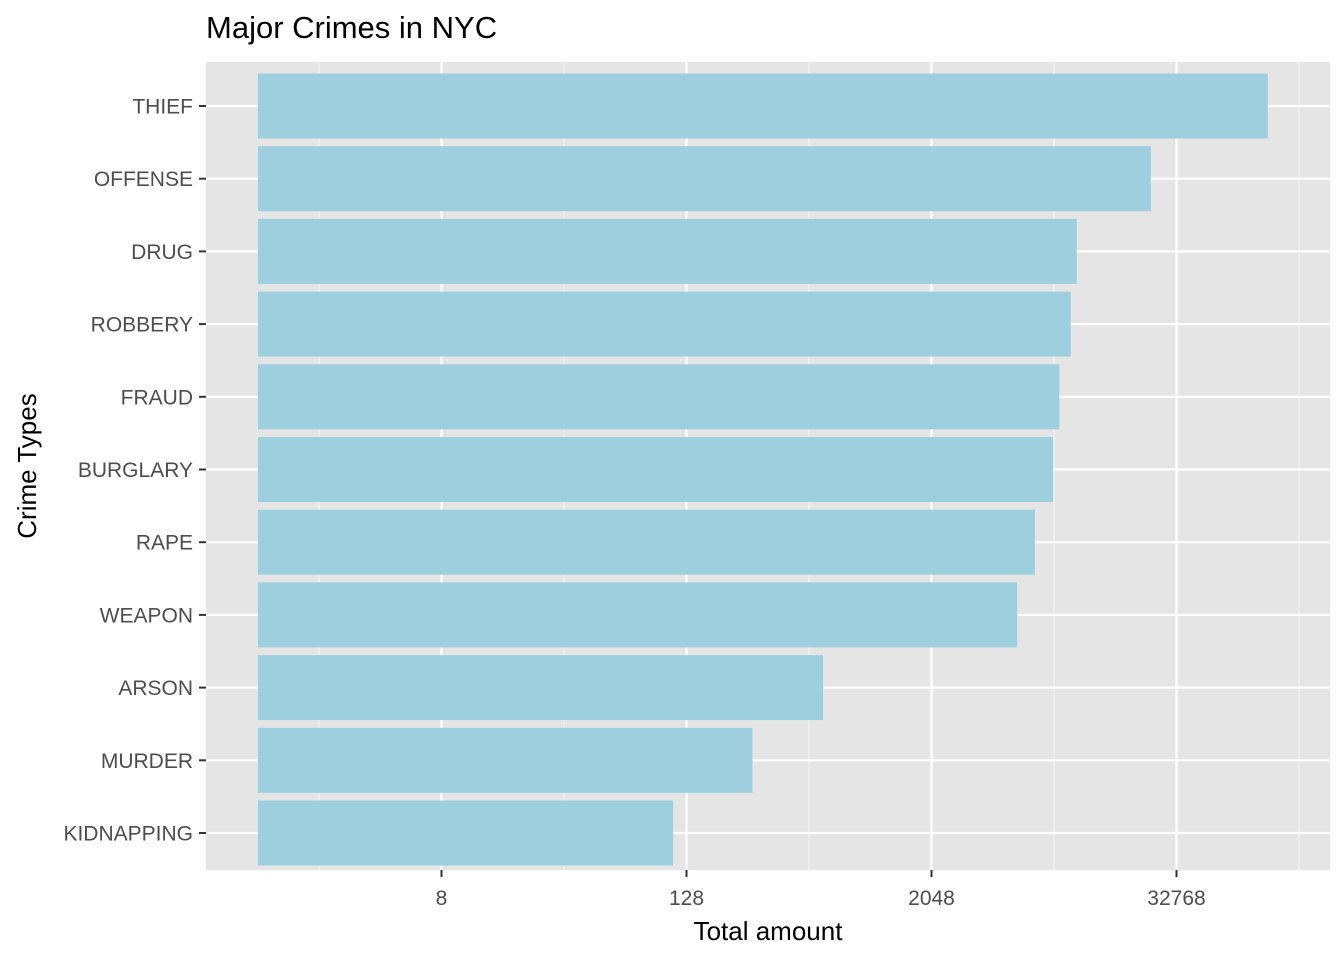 The width and height of the screenshot is (1344, 960). What do you see at coordinates (162, 252) in the screenshot?
I see `y-tick-label: DRUG` at bounding box center [162, 252].